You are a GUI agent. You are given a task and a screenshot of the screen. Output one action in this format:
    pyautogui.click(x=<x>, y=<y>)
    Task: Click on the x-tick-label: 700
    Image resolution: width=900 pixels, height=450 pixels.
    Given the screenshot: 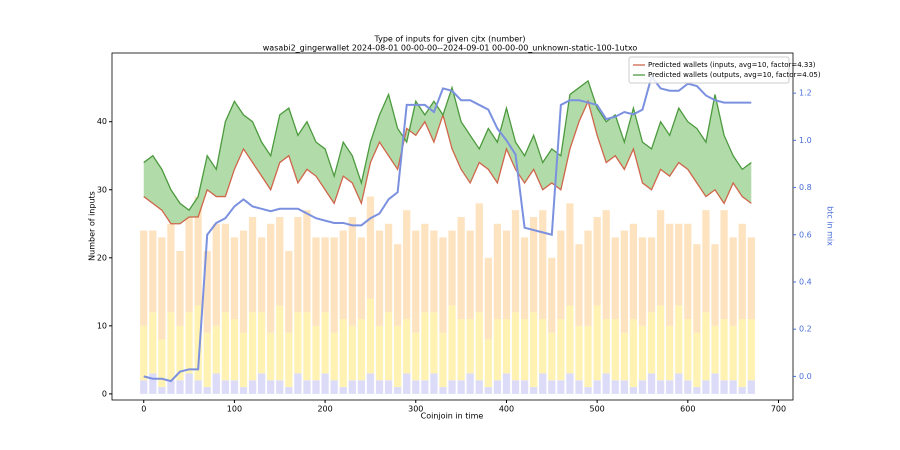 What is the action you would take?
    pyautogui.click(x=778, y=409)
    